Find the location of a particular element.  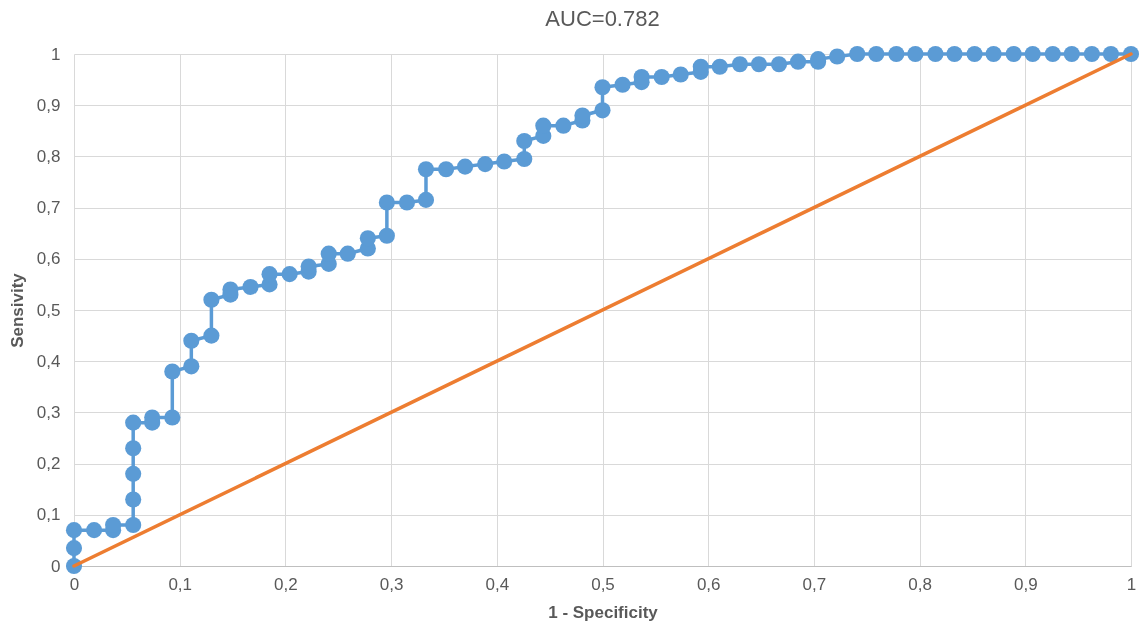

x-tick-label: 0,8 is located at coordinates (920, 584).